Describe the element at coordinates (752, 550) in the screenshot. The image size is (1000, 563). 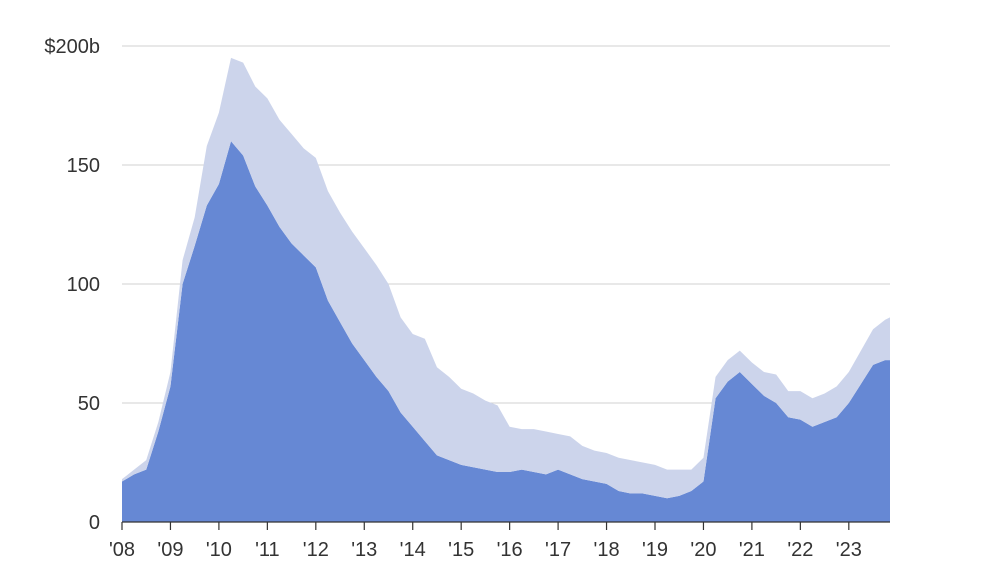
I see `x-tick-label: '21` at that location.